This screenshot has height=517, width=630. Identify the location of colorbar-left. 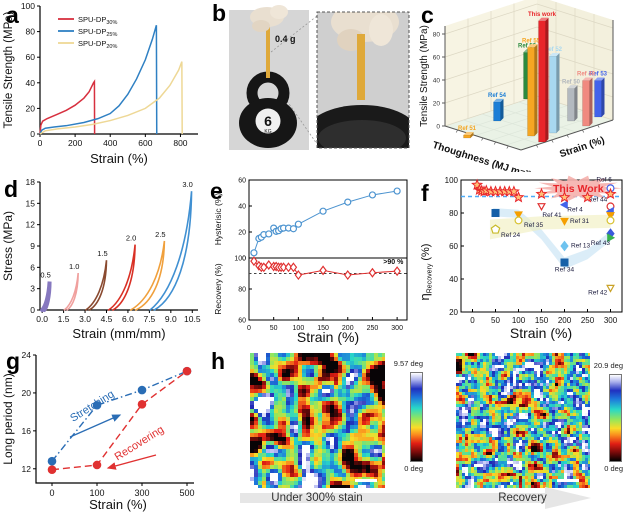
(416, 417).